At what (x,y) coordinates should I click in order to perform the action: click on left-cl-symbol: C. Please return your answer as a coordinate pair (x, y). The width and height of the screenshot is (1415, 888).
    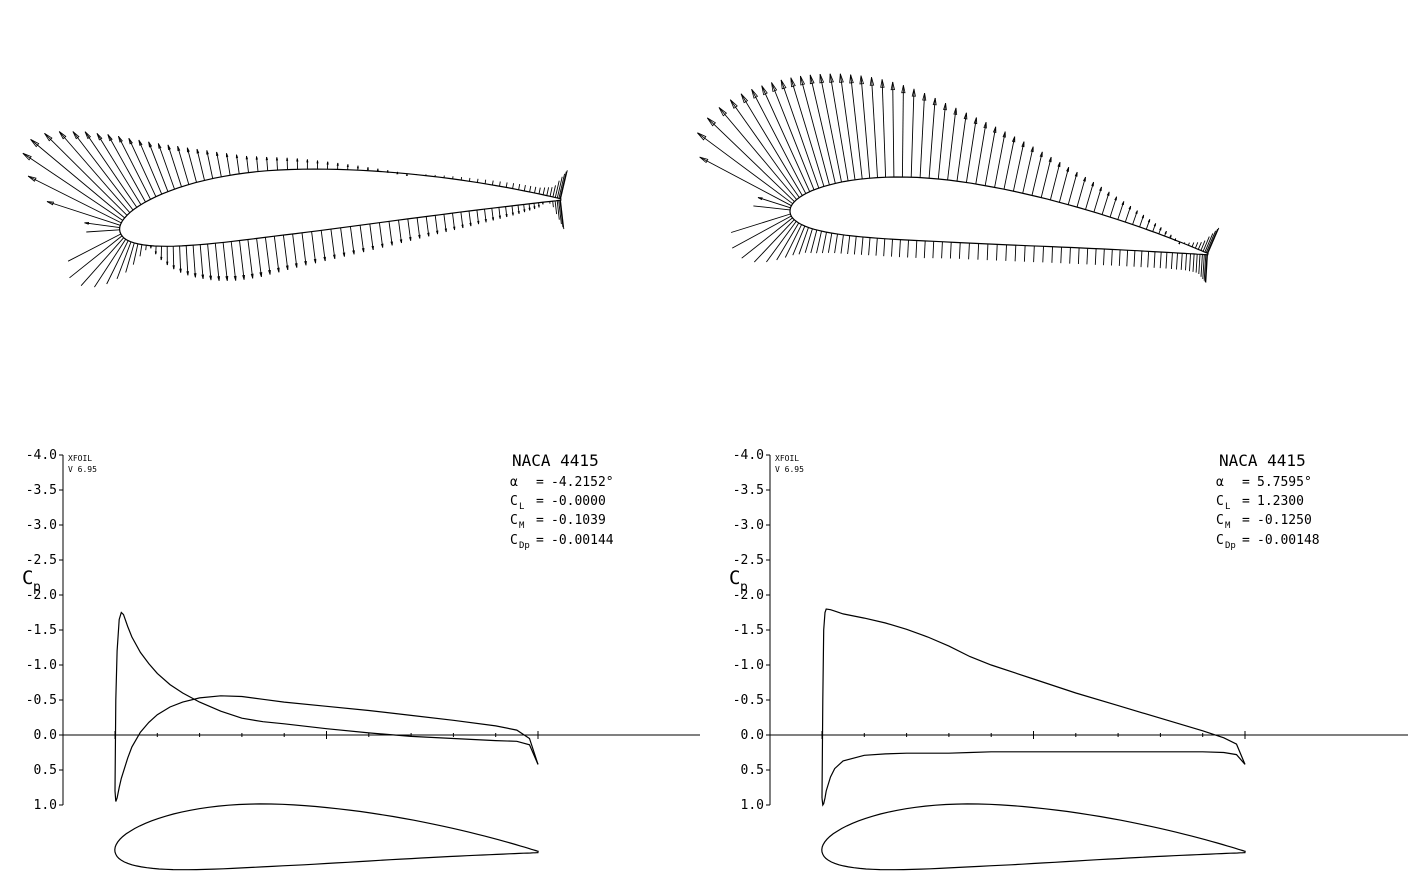
    Looking at the image, I should click on (514, 501).